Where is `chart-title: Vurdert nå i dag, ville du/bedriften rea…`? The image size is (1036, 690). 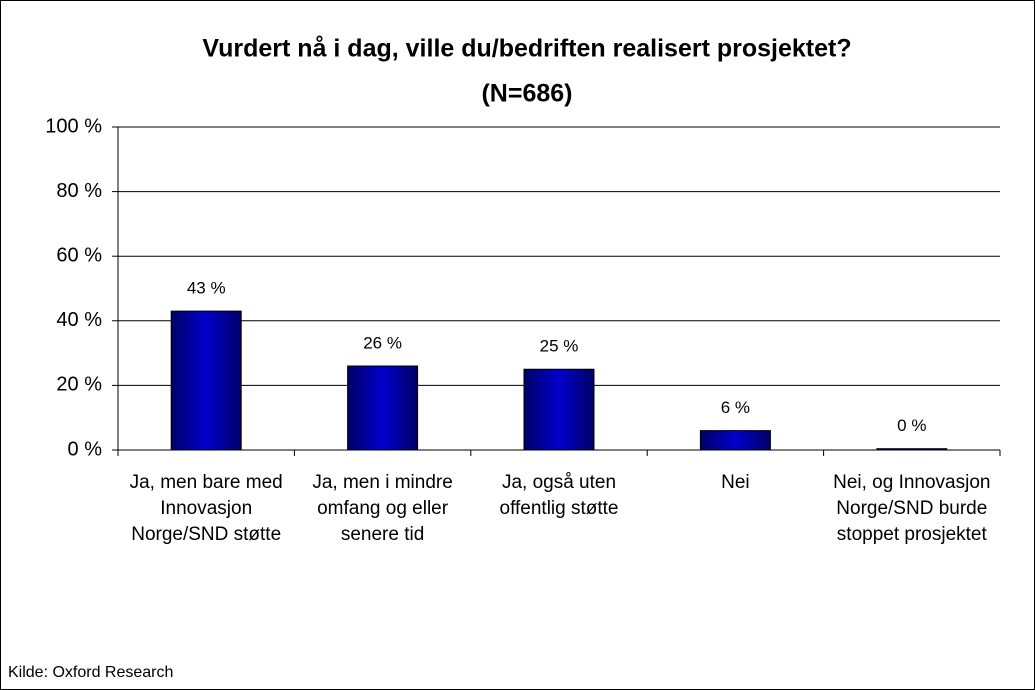
chart-title: Vurdert nå i dag, ville du/bedriften rea… is located at coordinates (526, 49).